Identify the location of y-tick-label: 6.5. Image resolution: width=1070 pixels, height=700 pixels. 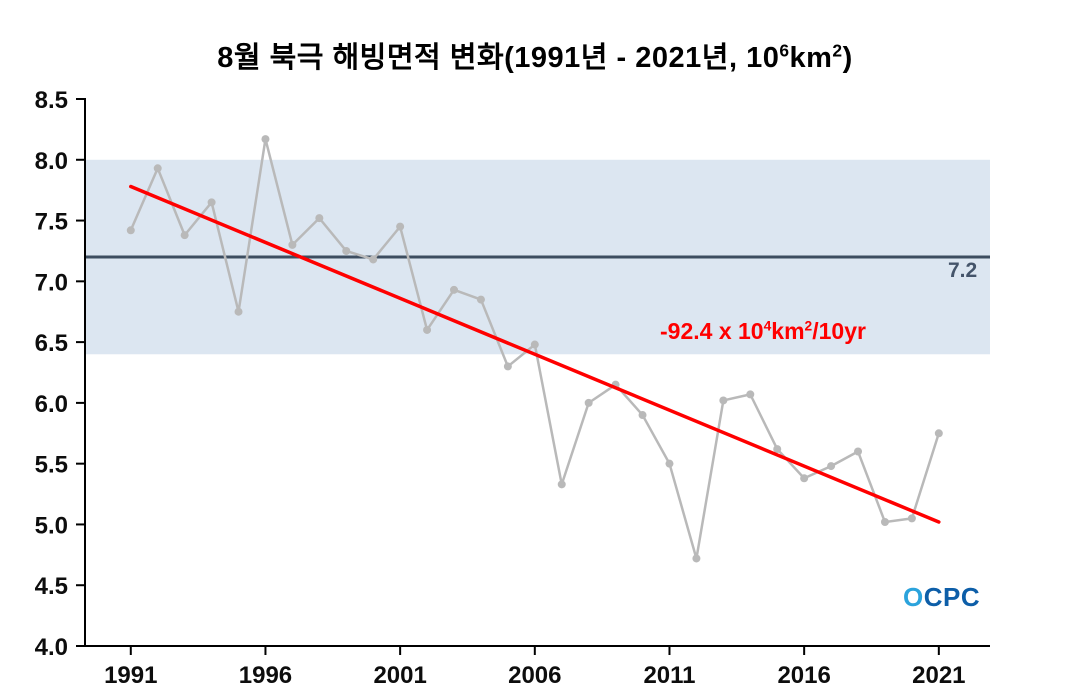
(51, 343).